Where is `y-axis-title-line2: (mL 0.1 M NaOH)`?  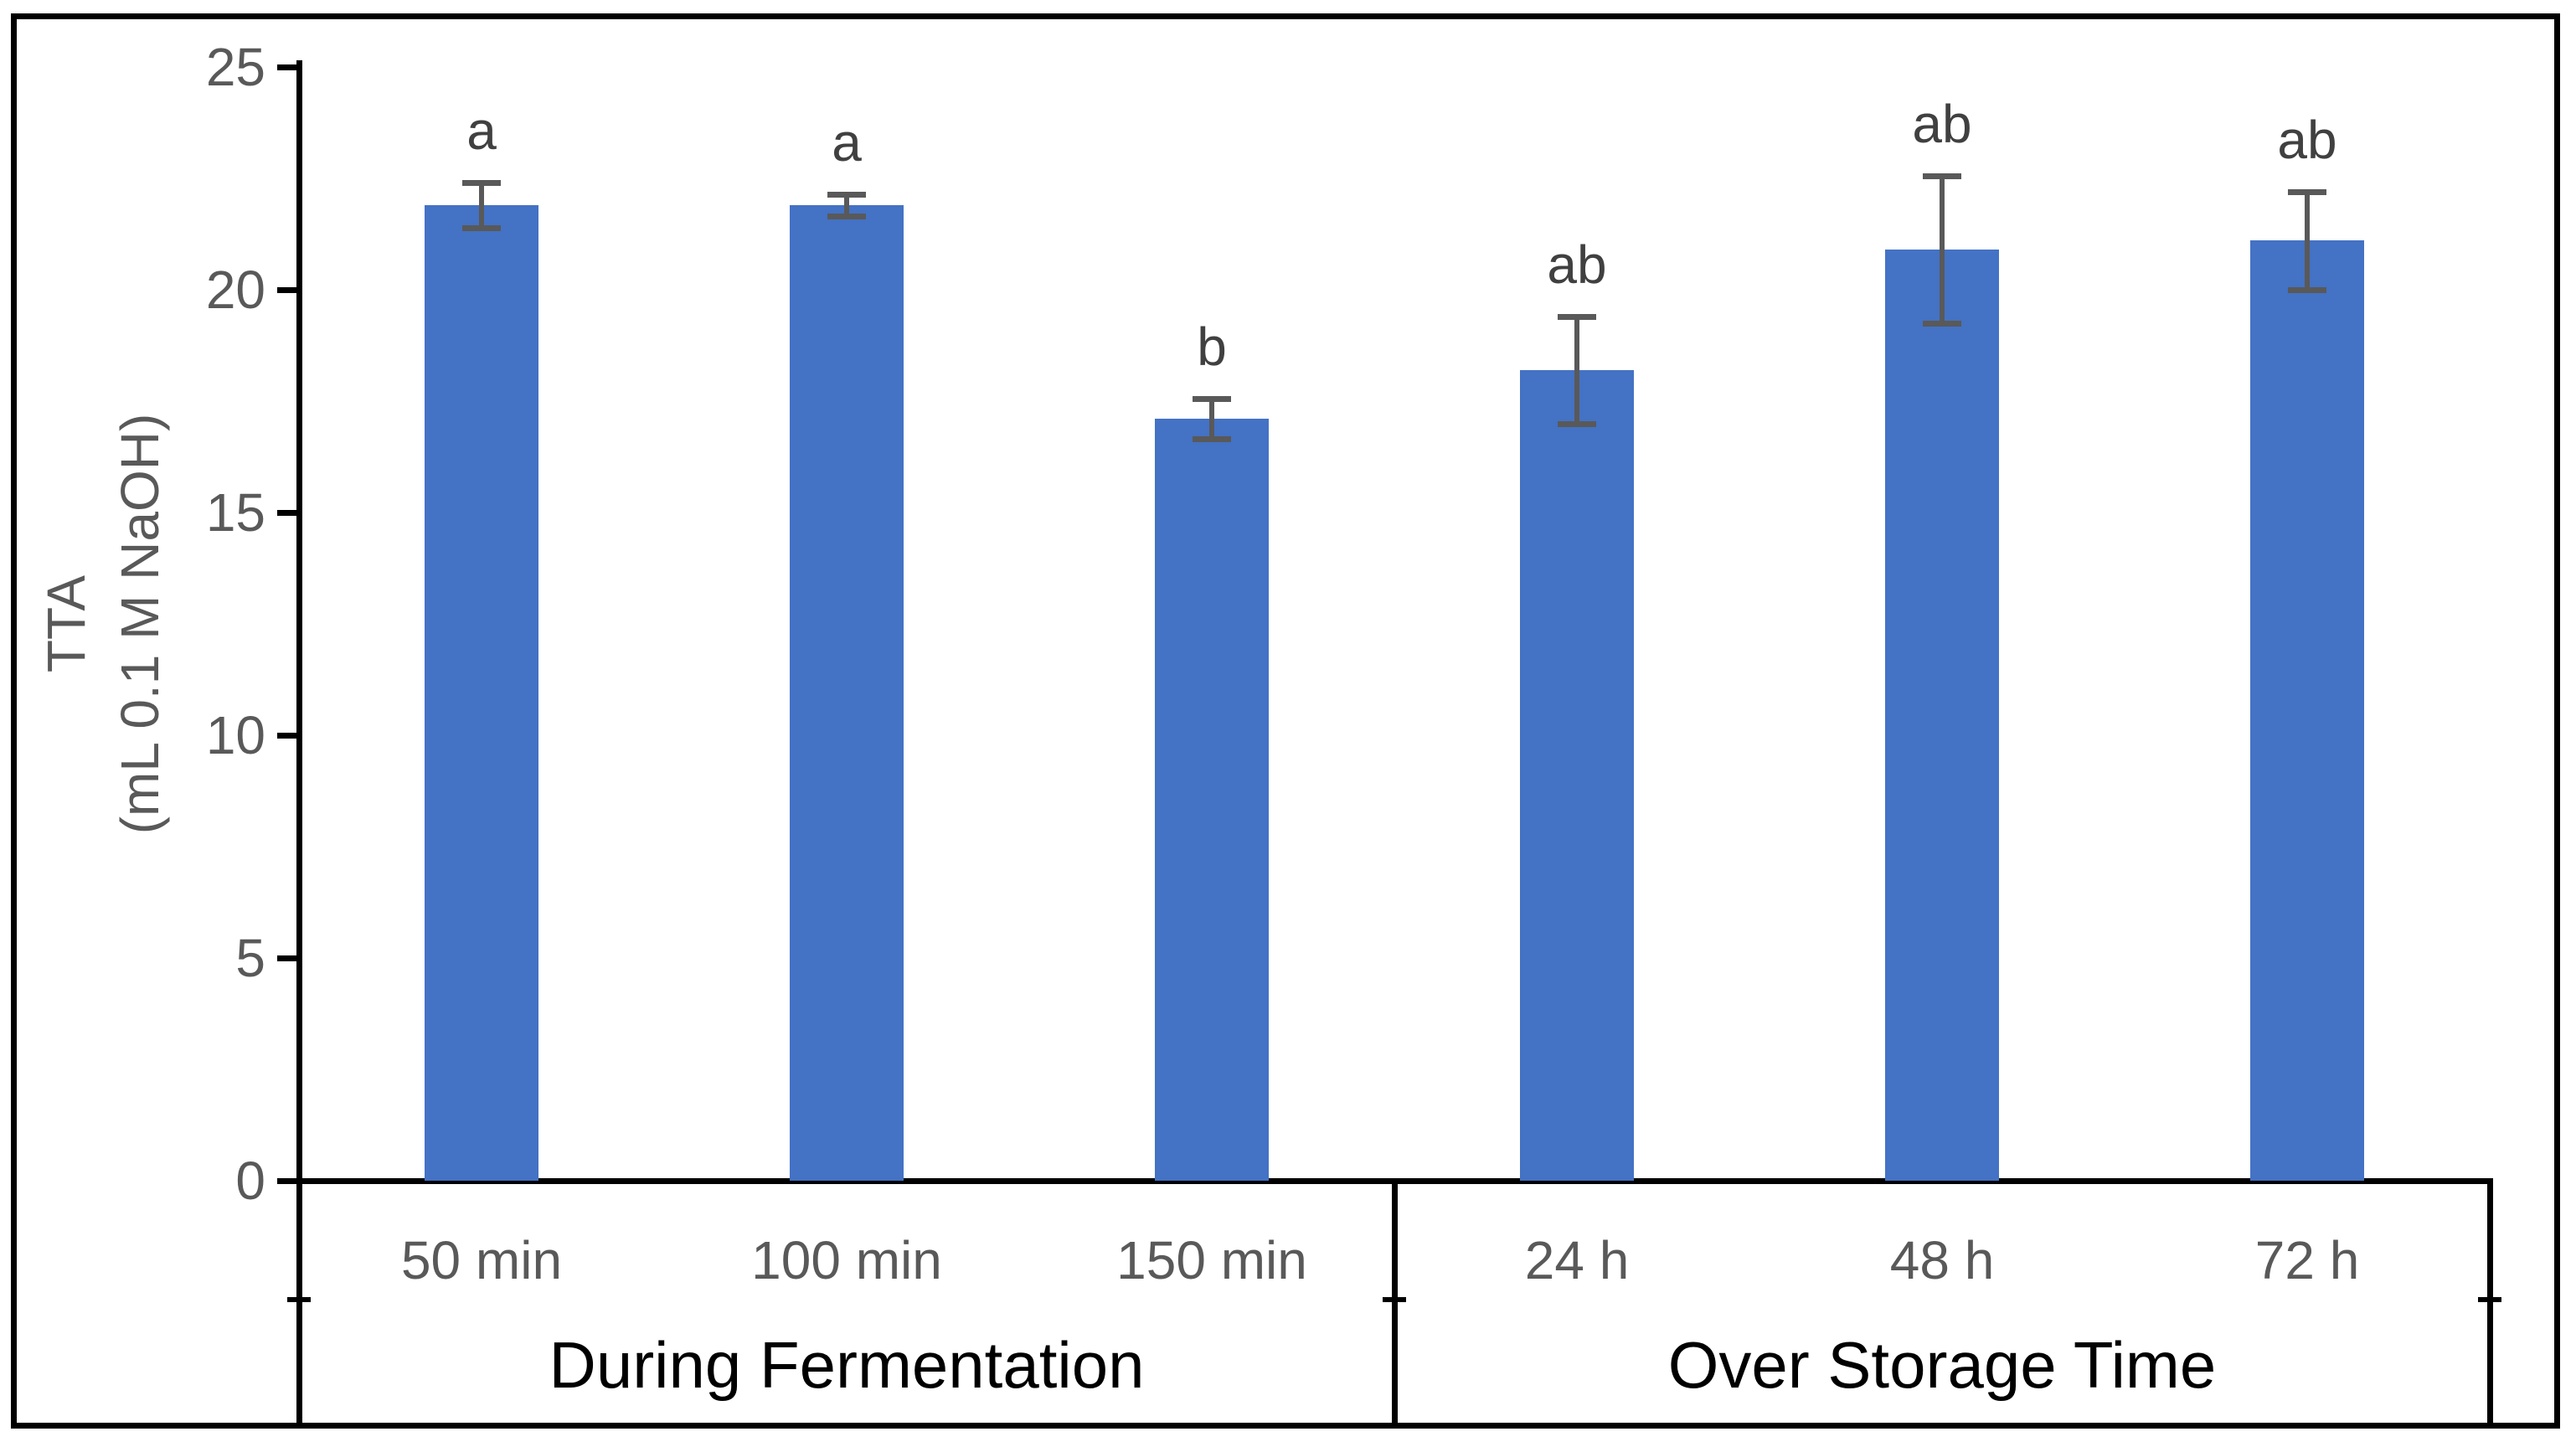 y-axis-title-line2: (mL 0.1 M NaOH) is located at coordinates (140, 624).